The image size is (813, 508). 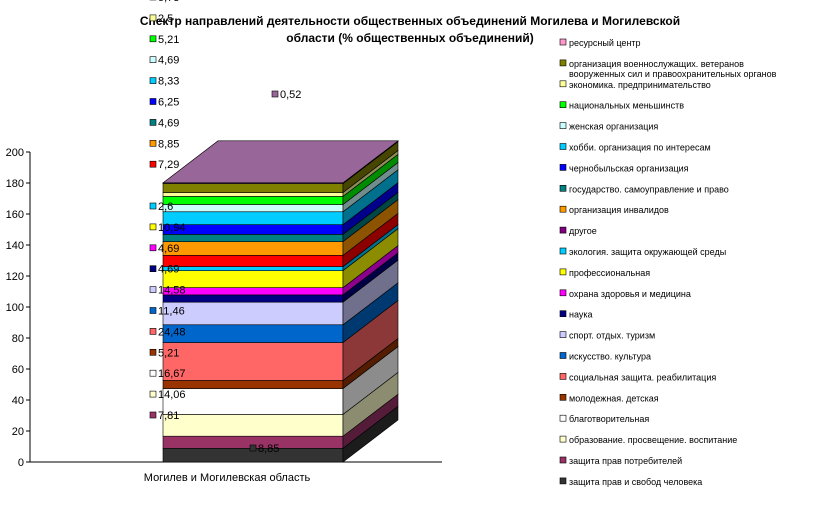 I want to click on legend-label: профессиональная, so click(x=609, y=273).